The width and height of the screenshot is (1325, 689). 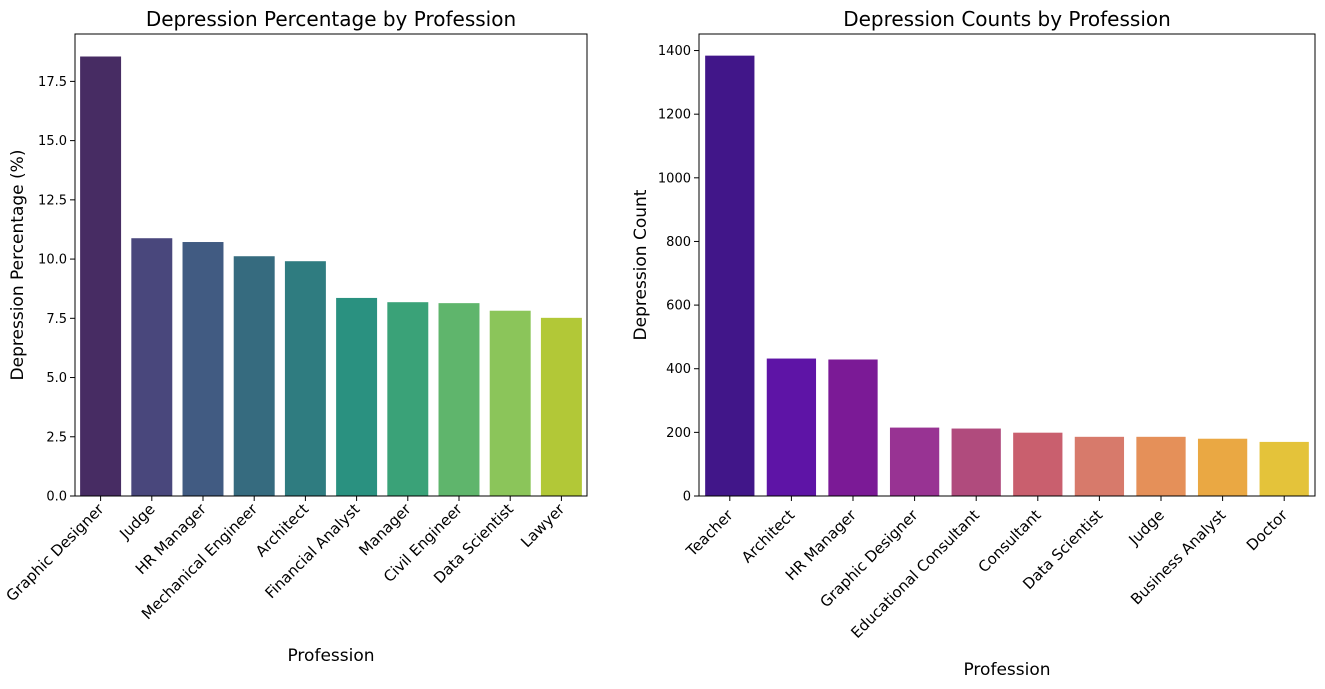 What do you see at coordinates (312, 551) in the screenshot?
I see `x-tick-label: Financial Analyst` at bounding box center [312, 551].